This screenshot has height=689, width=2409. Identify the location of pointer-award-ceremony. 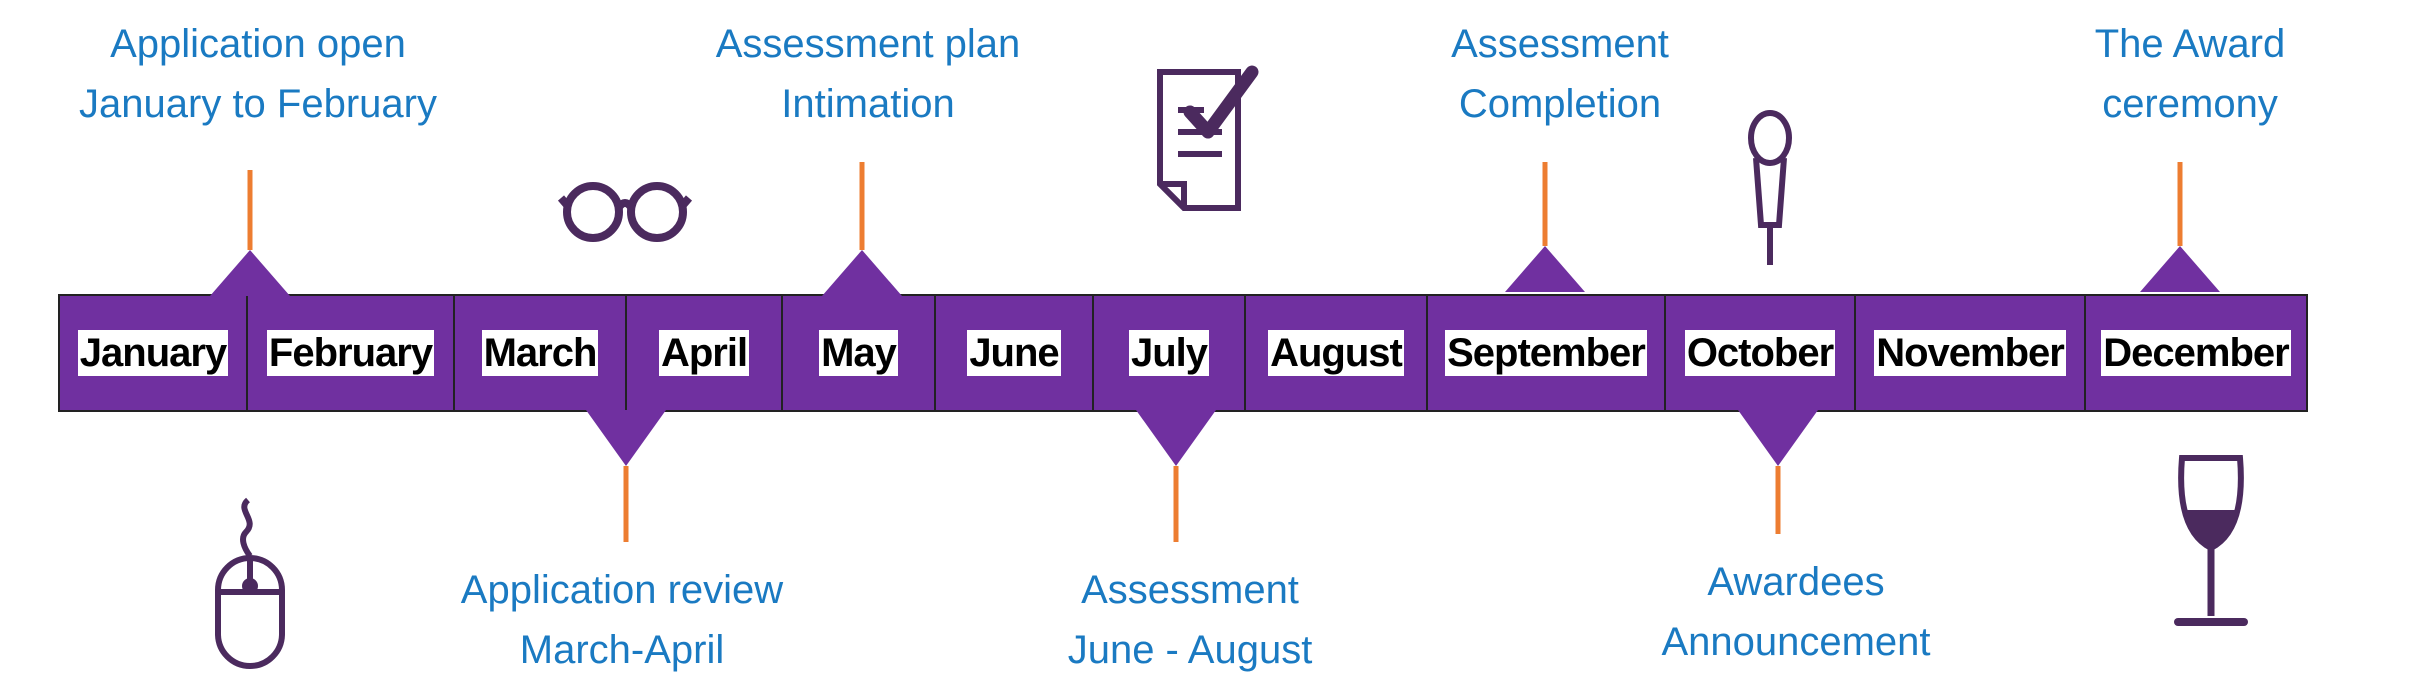
(2180, 227).